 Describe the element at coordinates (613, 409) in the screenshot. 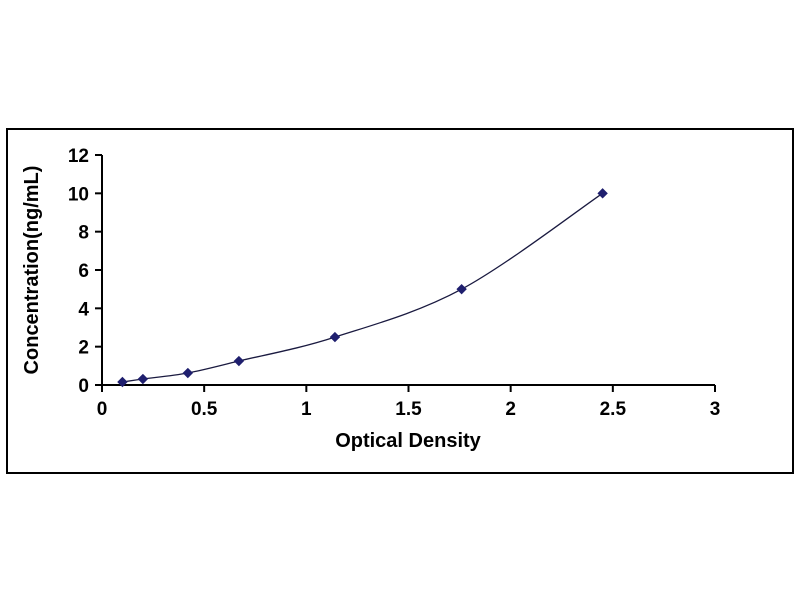

I see `x-tick-label: 2.5` at that location.